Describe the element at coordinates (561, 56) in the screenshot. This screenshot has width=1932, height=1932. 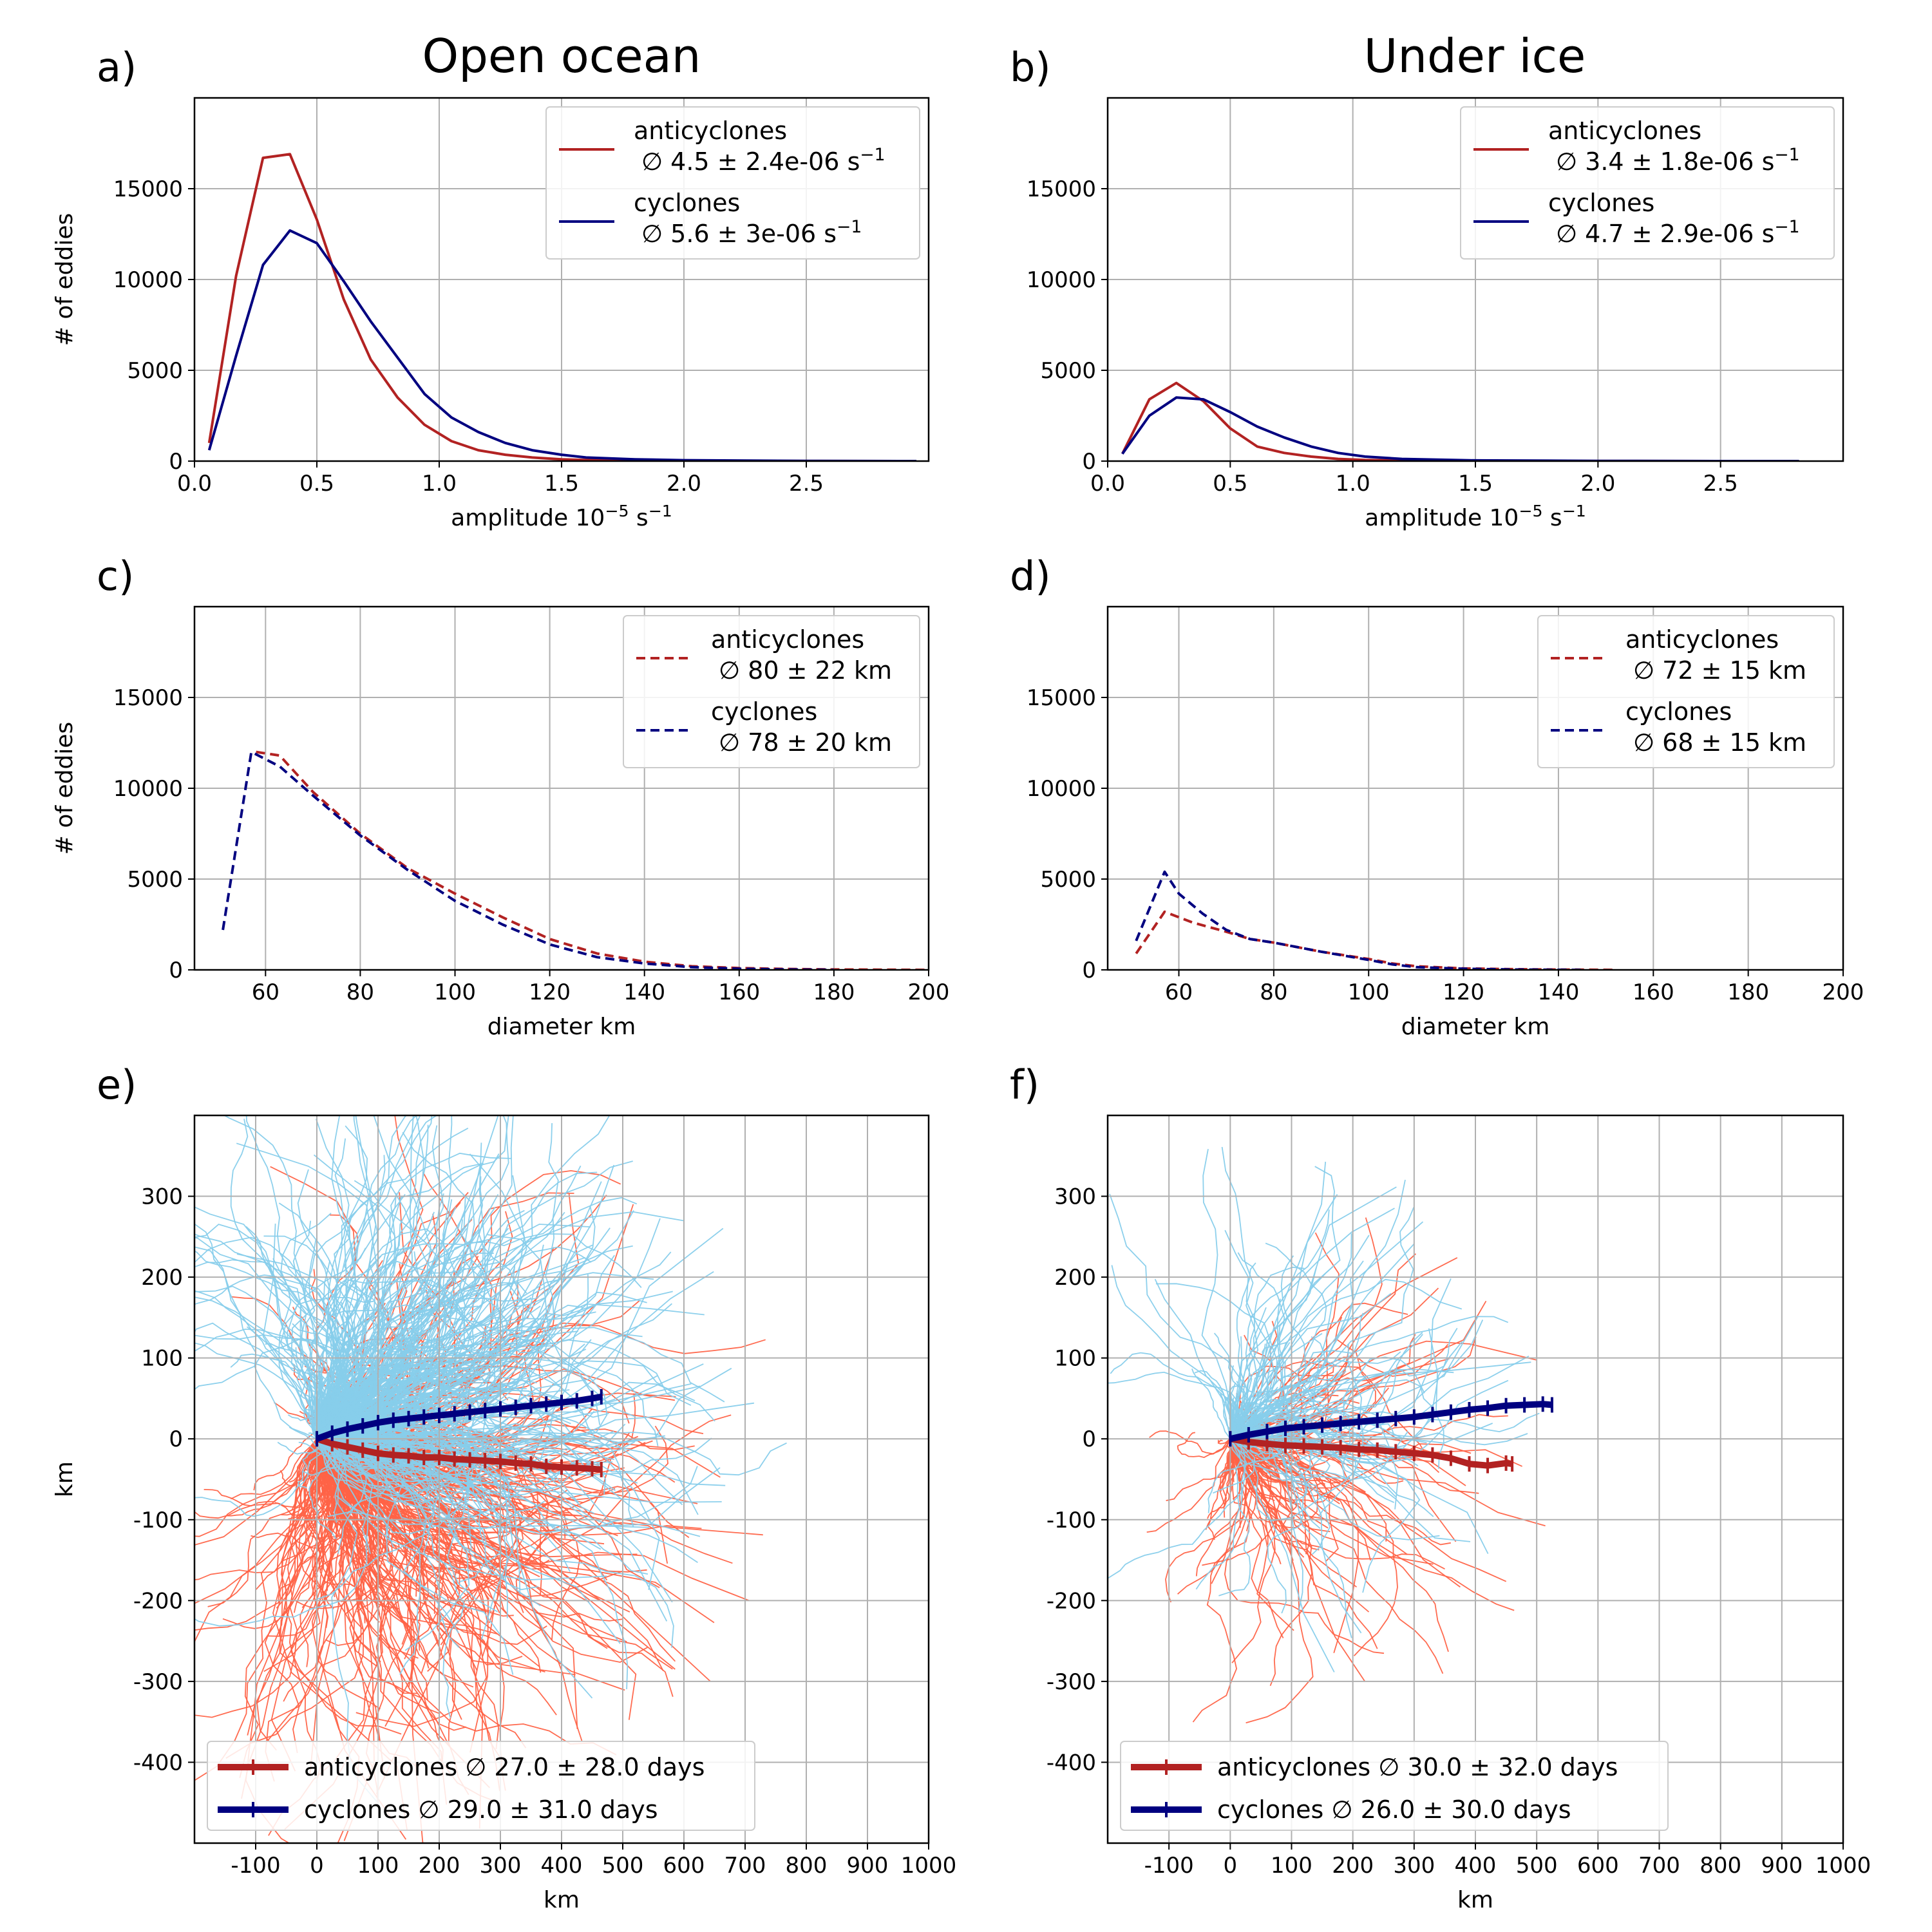
I see `panel-title: Open ocean` at that location.